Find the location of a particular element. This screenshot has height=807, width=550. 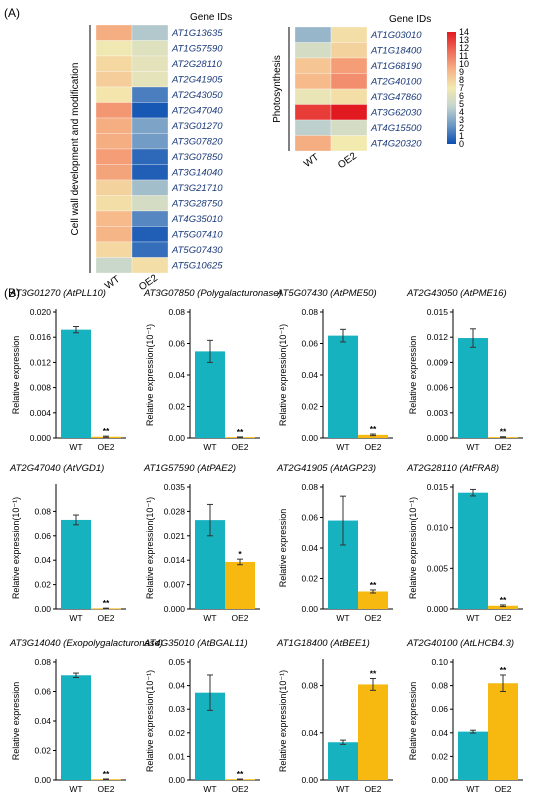

chart-title: AT3G14040 (Exopolygalacturonase) is located at coordinates (86, 643).